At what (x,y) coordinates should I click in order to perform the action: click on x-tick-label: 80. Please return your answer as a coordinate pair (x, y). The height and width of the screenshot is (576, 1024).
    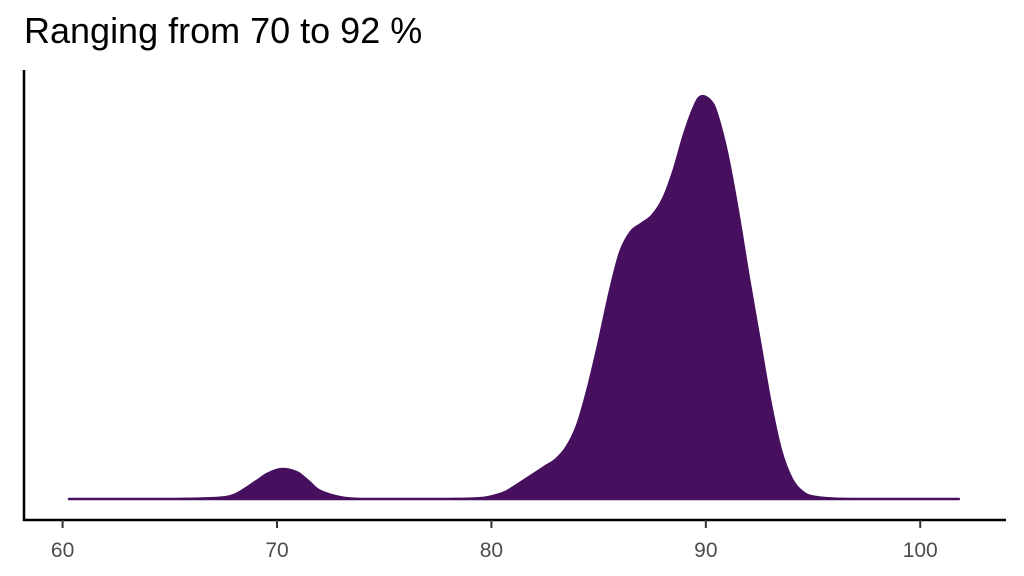
    Looking at the image, I should click on (491, 550).